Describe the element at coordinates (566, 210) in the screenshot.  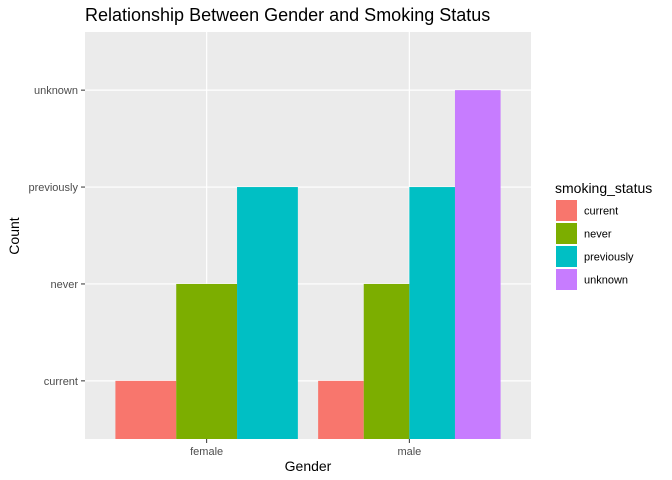
I see `legend-key-current` at that location.